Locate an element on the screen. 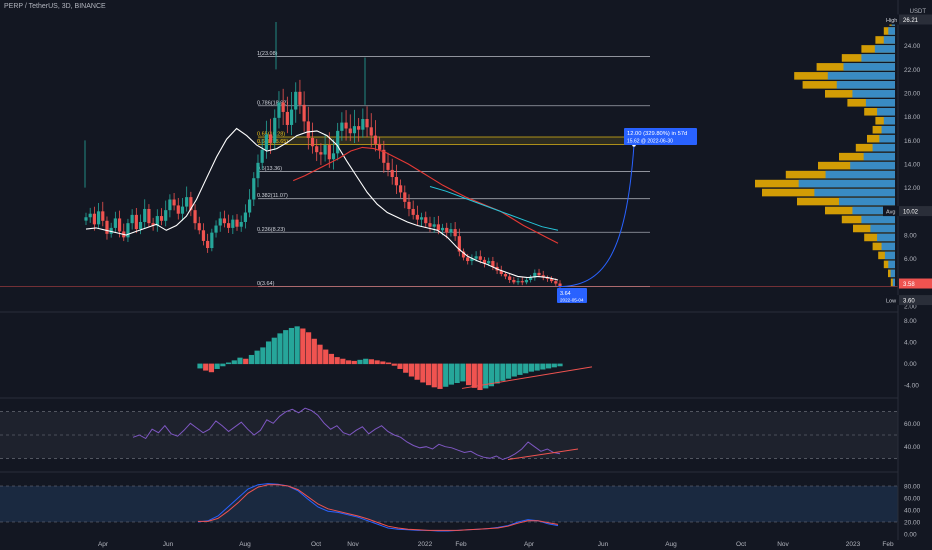 The width and height of the screenshot is (932, 550). high-tag-box is located at coordinates (915, 19).